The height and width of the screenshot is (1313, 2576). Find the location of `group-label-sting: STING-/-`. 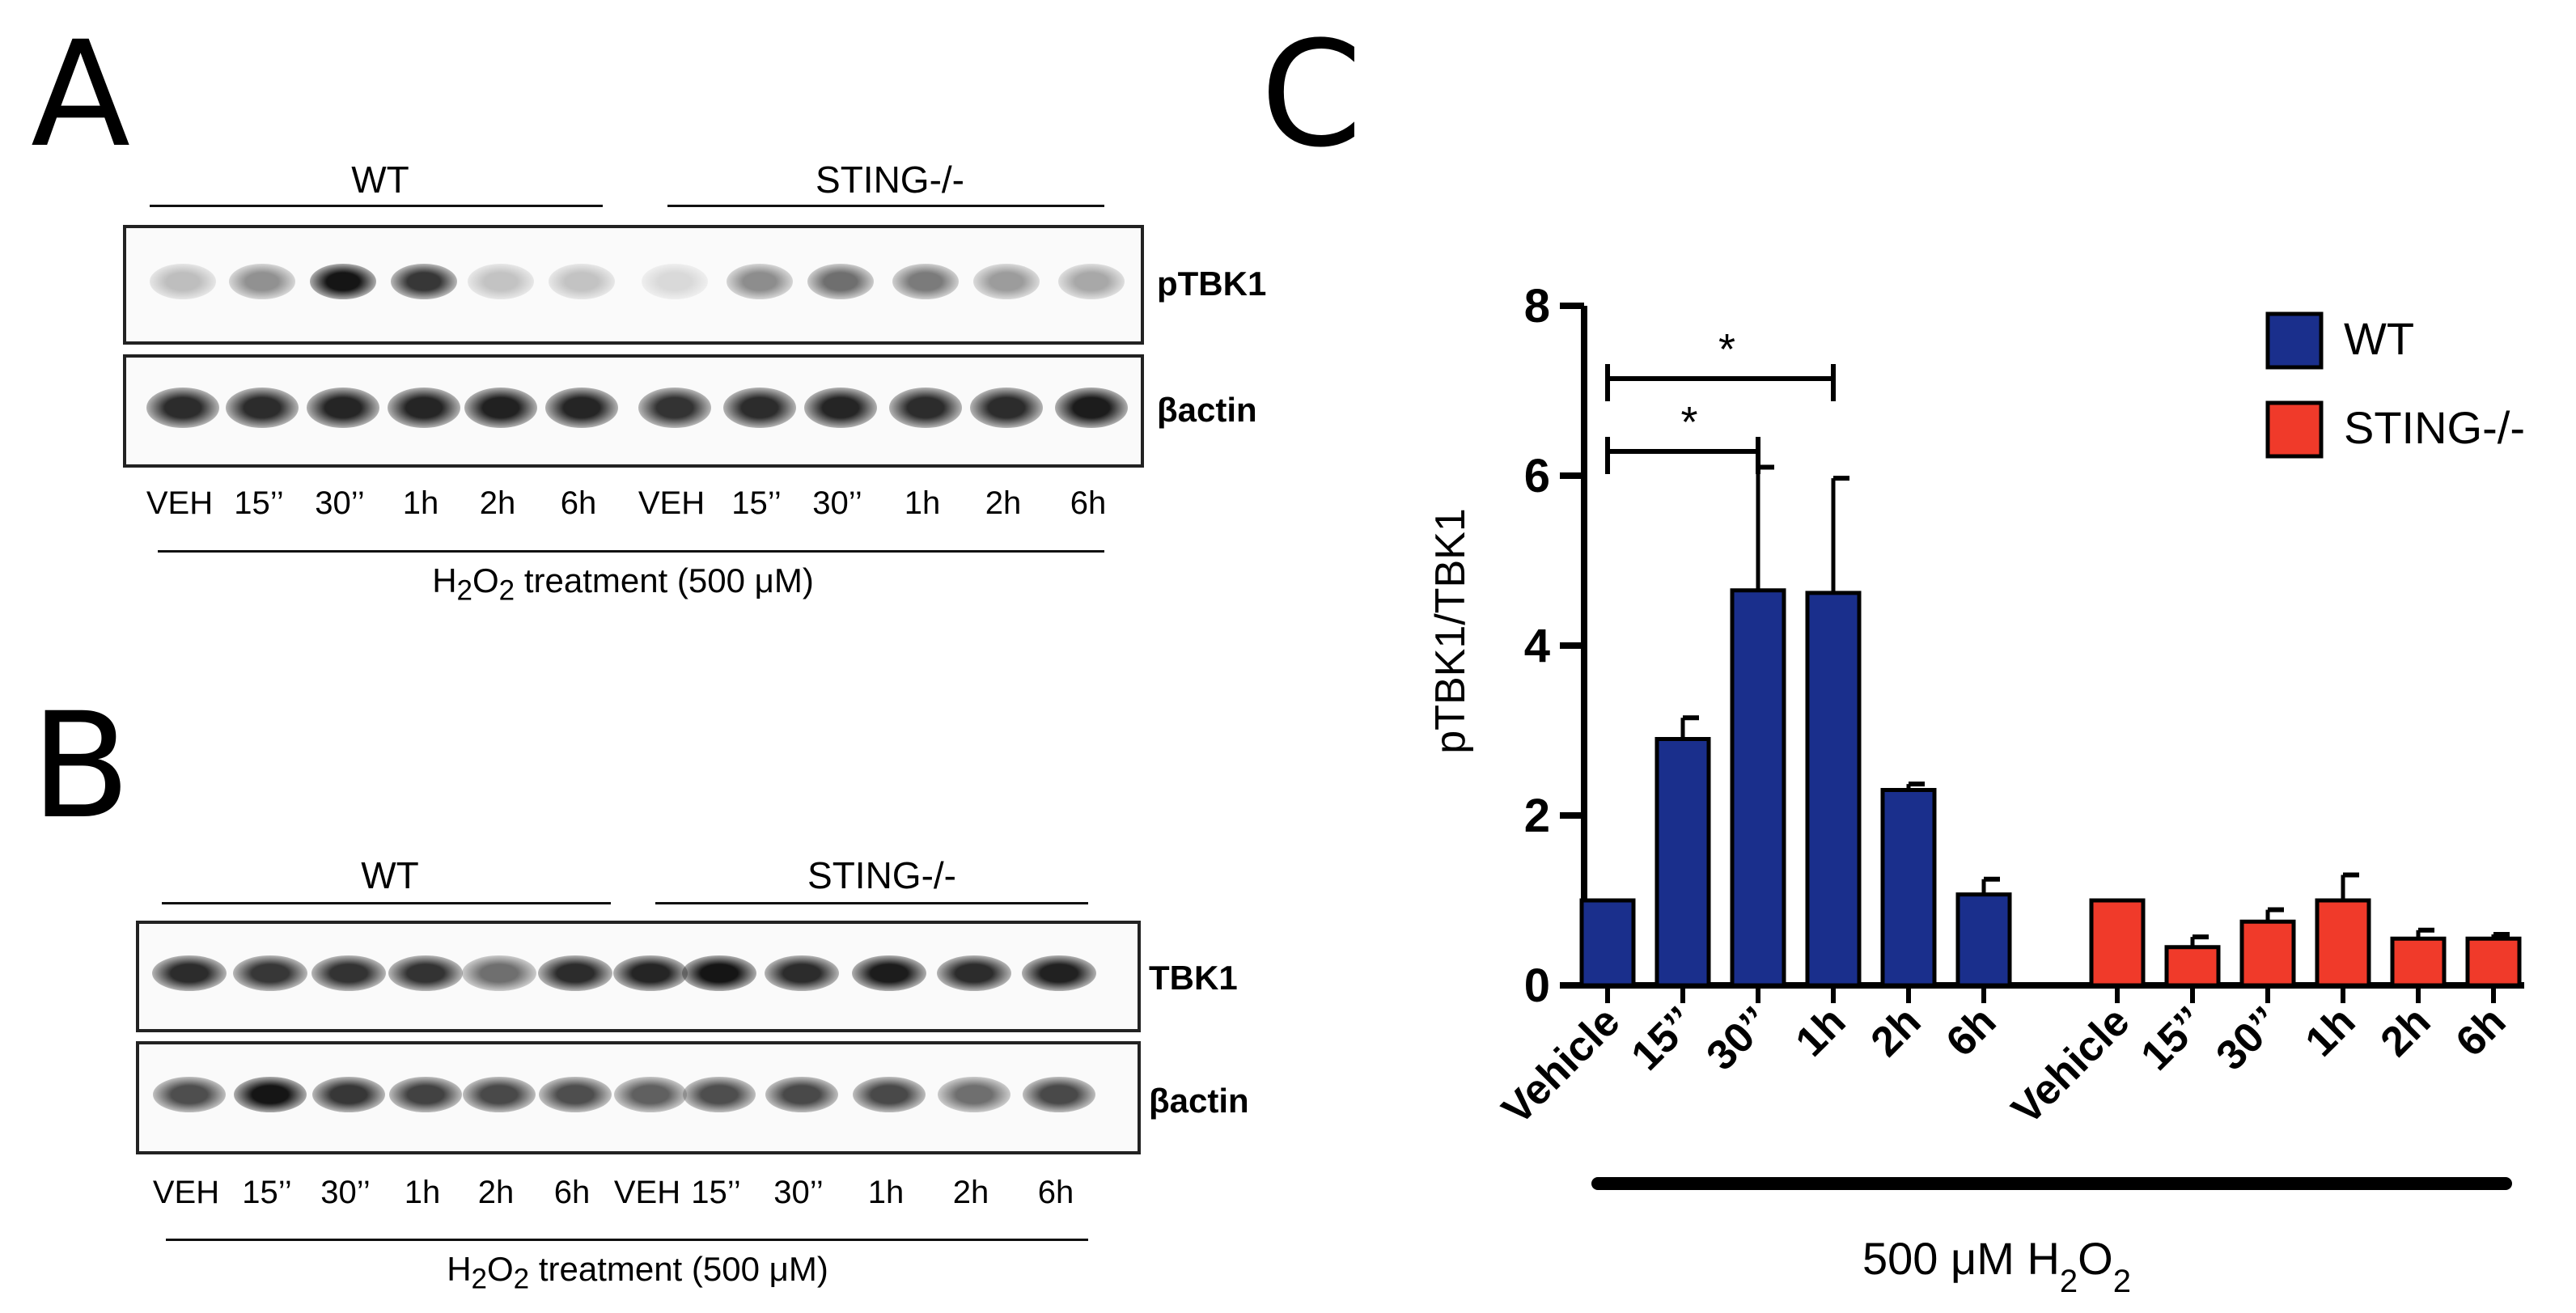

group-label-sting: STING-/- is located at coordinates (890, 180).